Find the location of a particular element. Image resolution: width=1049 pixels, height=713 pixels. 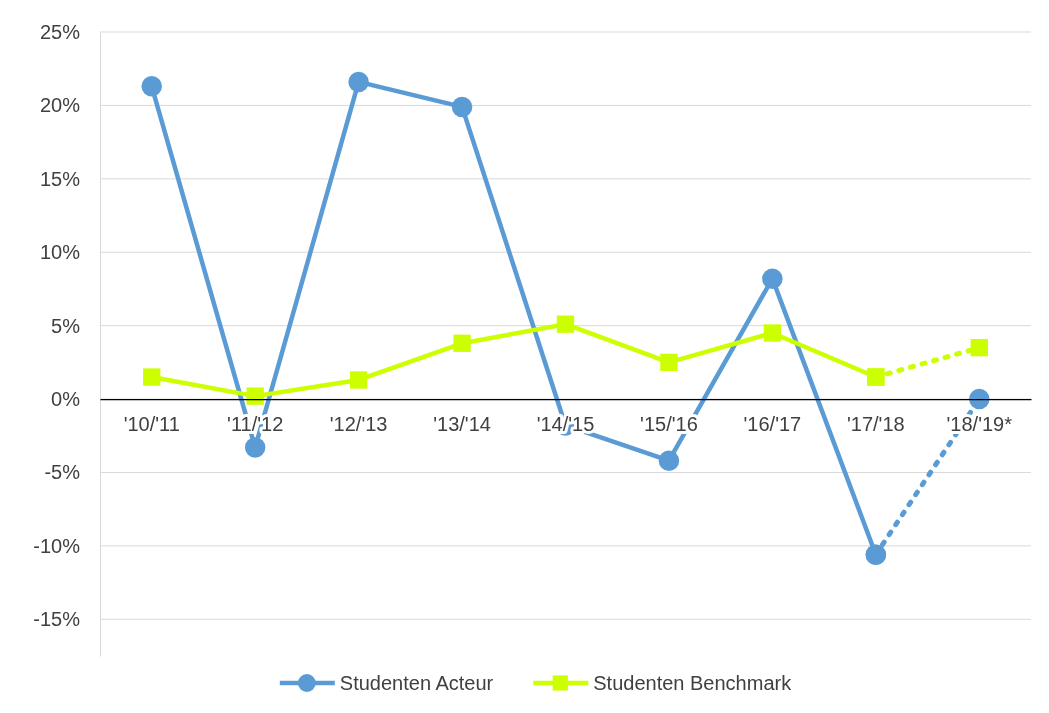

y-tick-label: 10% is located at coordinates (60, 252).